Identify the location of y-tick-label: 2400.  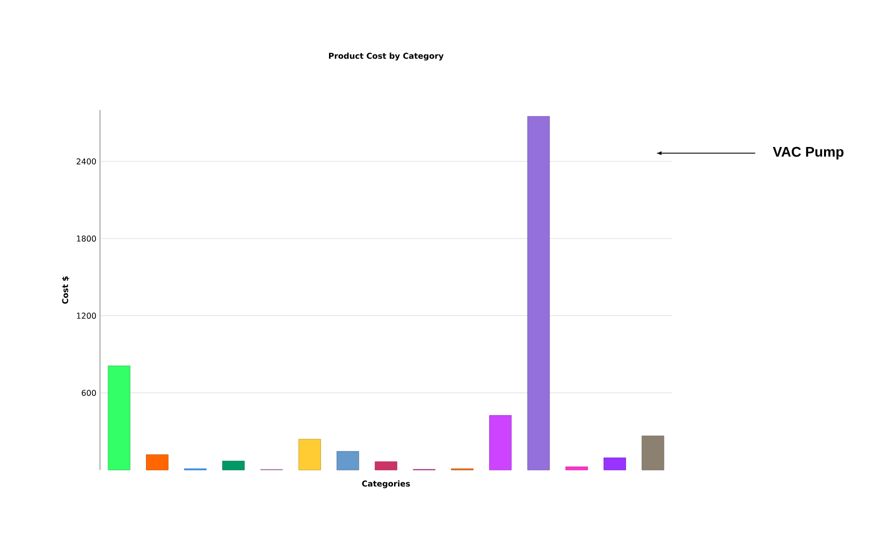
(86, 161).